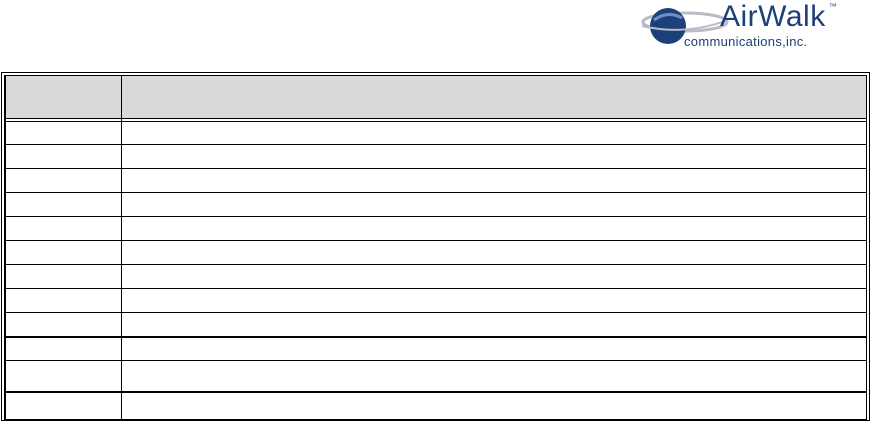 The width and height of the screenshot is (873, 422). What do you see at coordinates (773, 16) in the screenshot?
I see `logo-brand: AirWalk` at bounding box center [773, 16].